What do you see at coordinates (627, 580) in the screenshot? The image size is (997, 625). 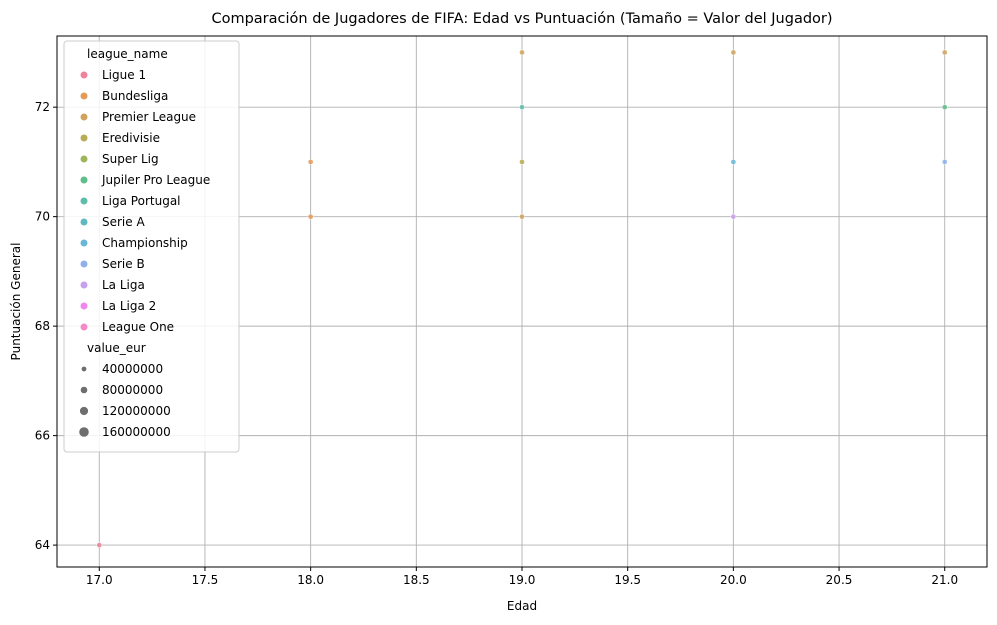 I see `x-tick-label: 19.5` at bounding box center [627, 580].